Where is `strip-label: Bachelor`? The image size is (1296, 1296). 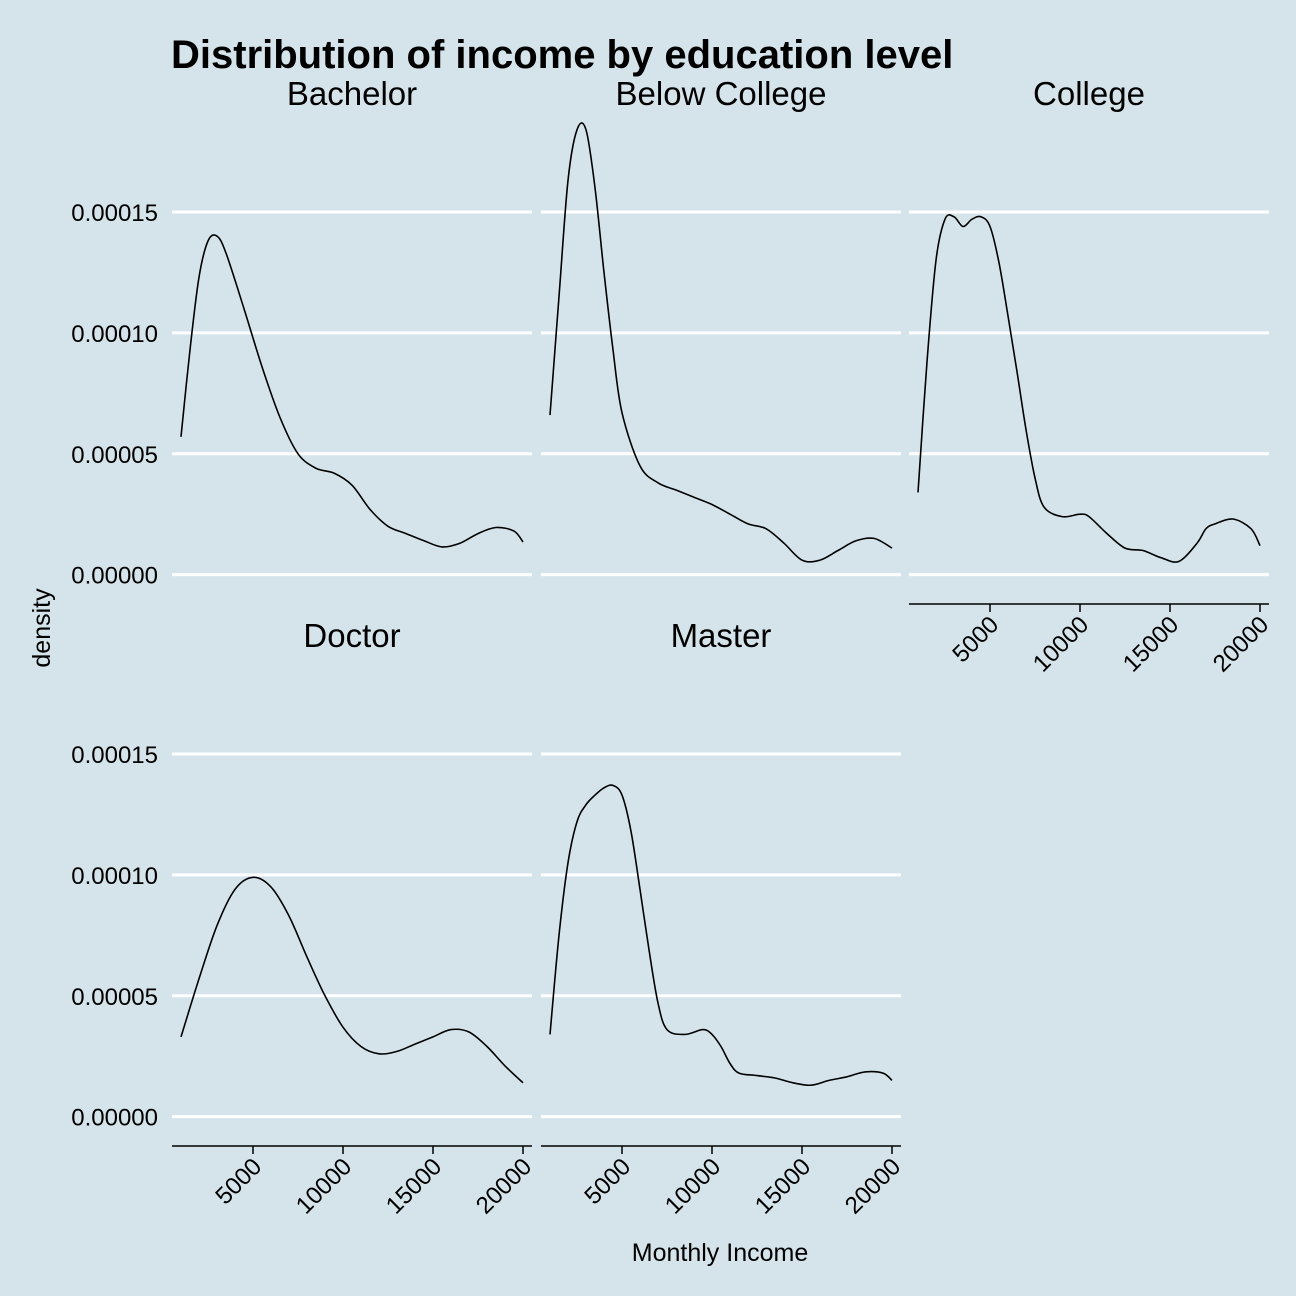 strip-label: Bachelor is located at coordinates (352, 93).